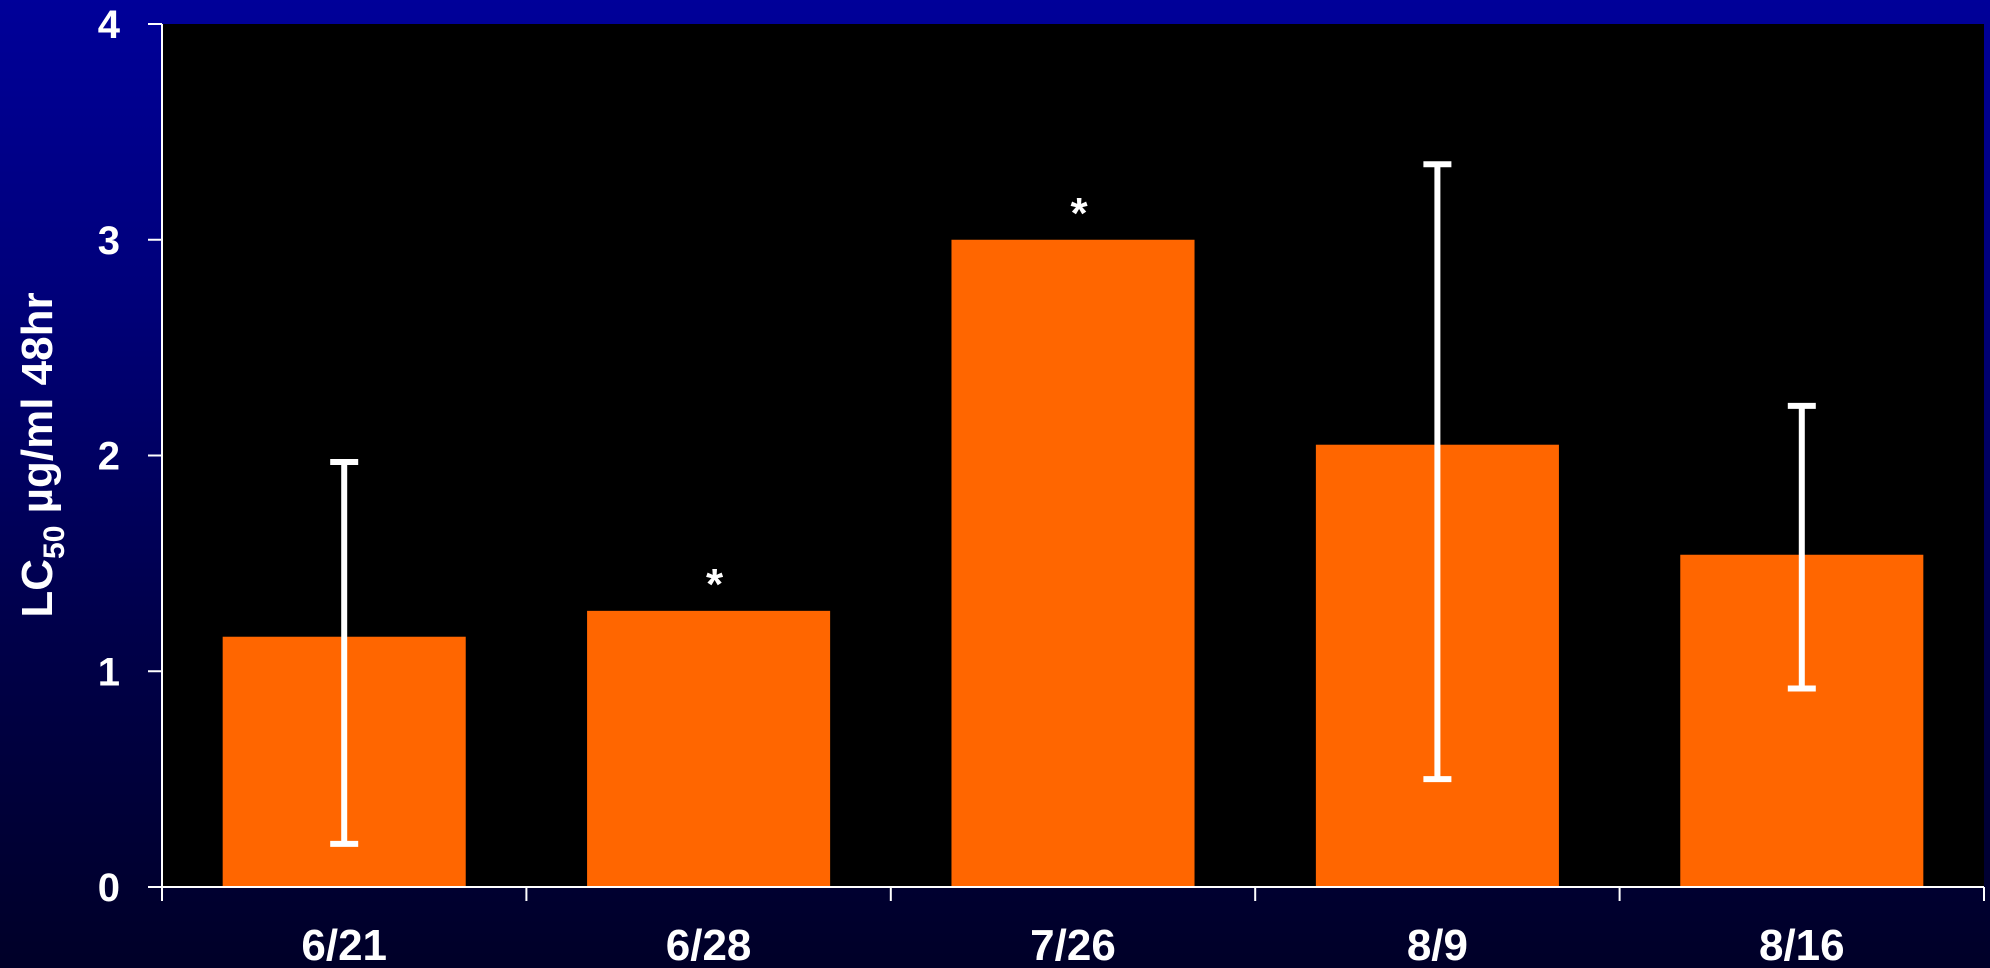 This screenshot has width=1990, height=968. I want to click on y-tick-label-1: 1, so click(109, 672).